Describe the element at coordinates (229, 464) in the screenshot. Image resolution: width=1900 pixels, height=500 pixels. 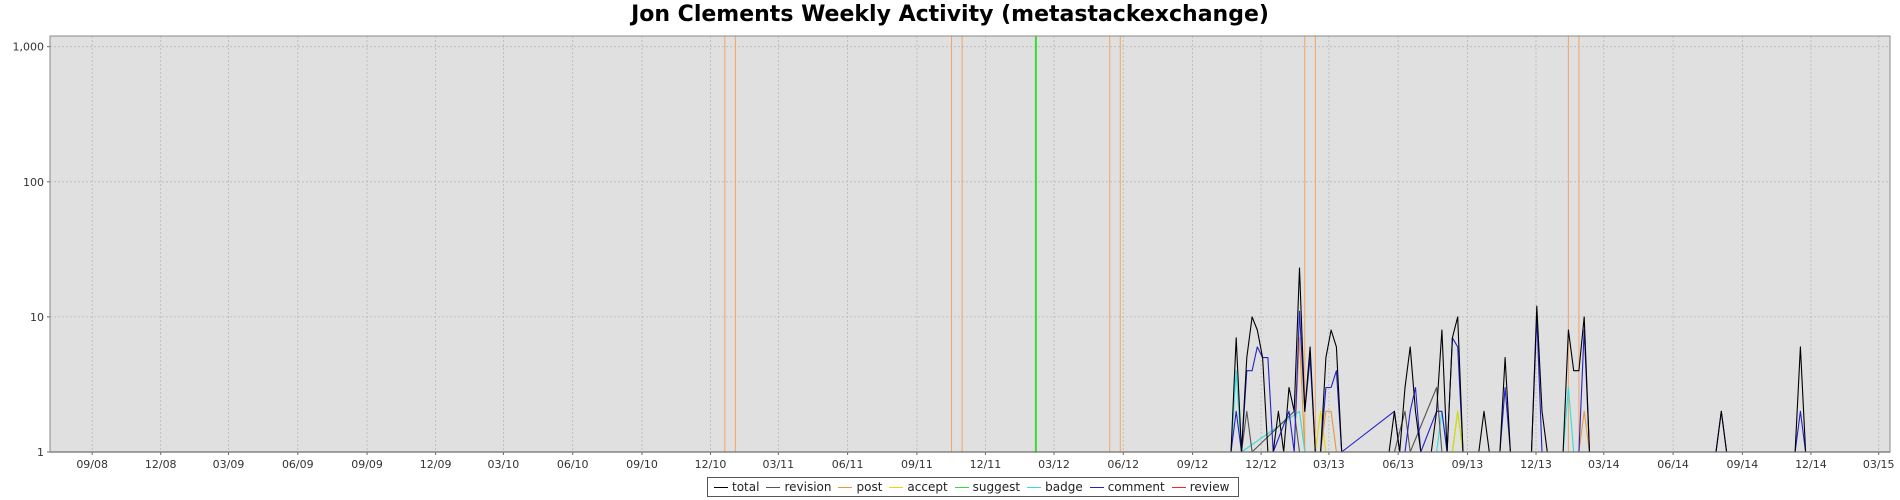
I see `x-tick-label: 03/09` at that location.